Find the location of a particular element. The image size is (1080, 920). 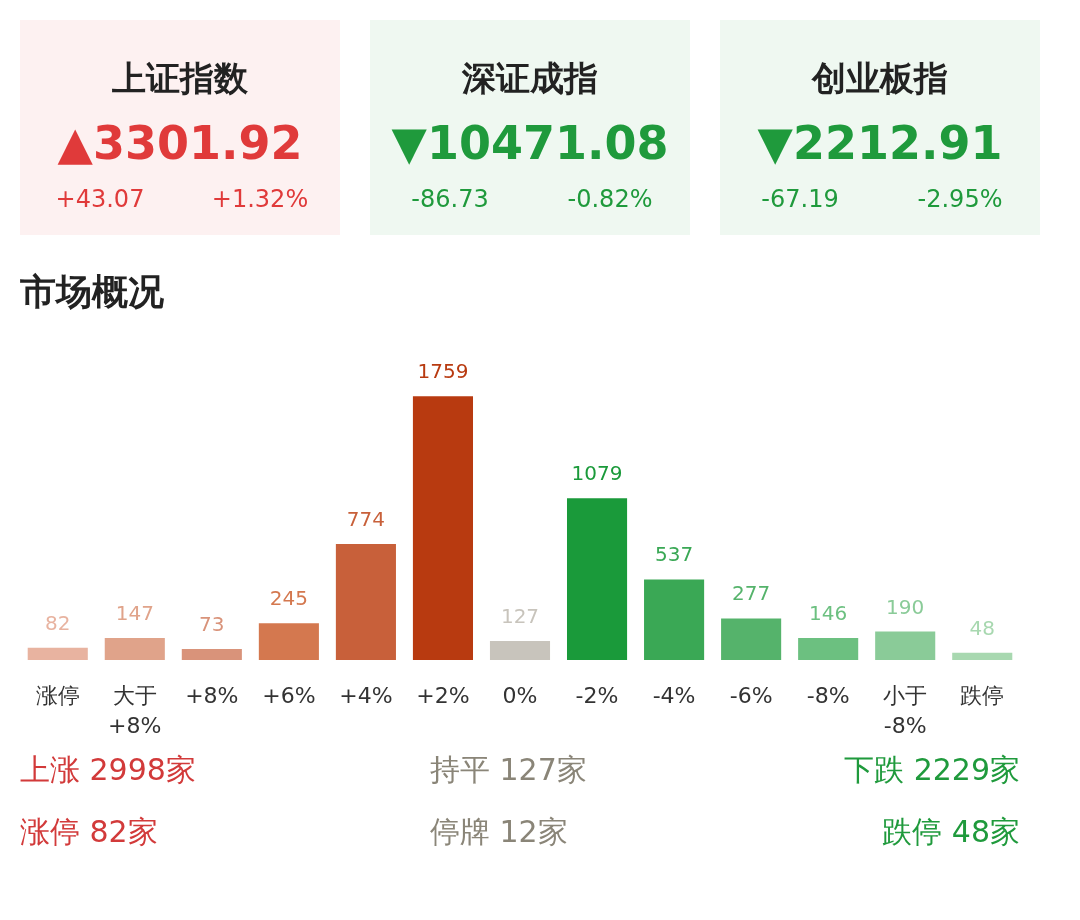

x-tick-label: 涨停 is located at coordinates (57, 695).